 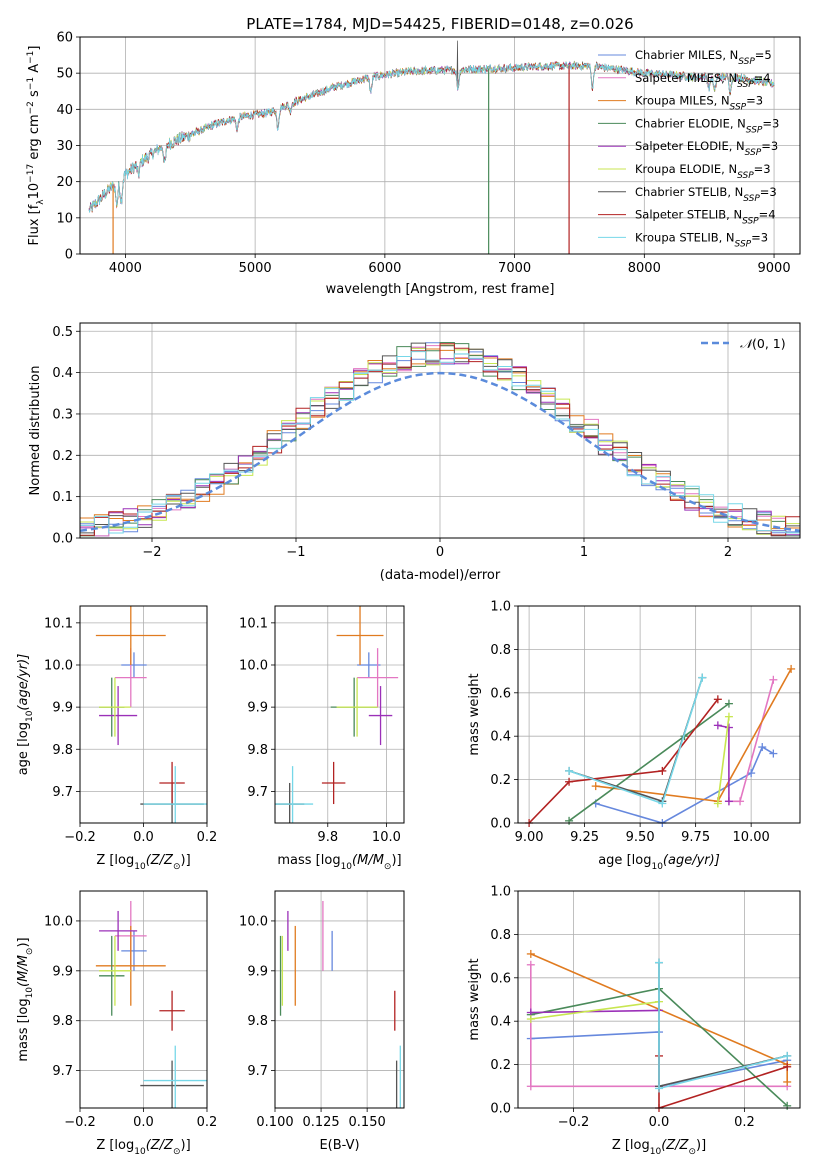 What do you see at coordinates (69, 255) in the screenshot?
I see `y-tick-label: 0` at bounding box center [69, 255].